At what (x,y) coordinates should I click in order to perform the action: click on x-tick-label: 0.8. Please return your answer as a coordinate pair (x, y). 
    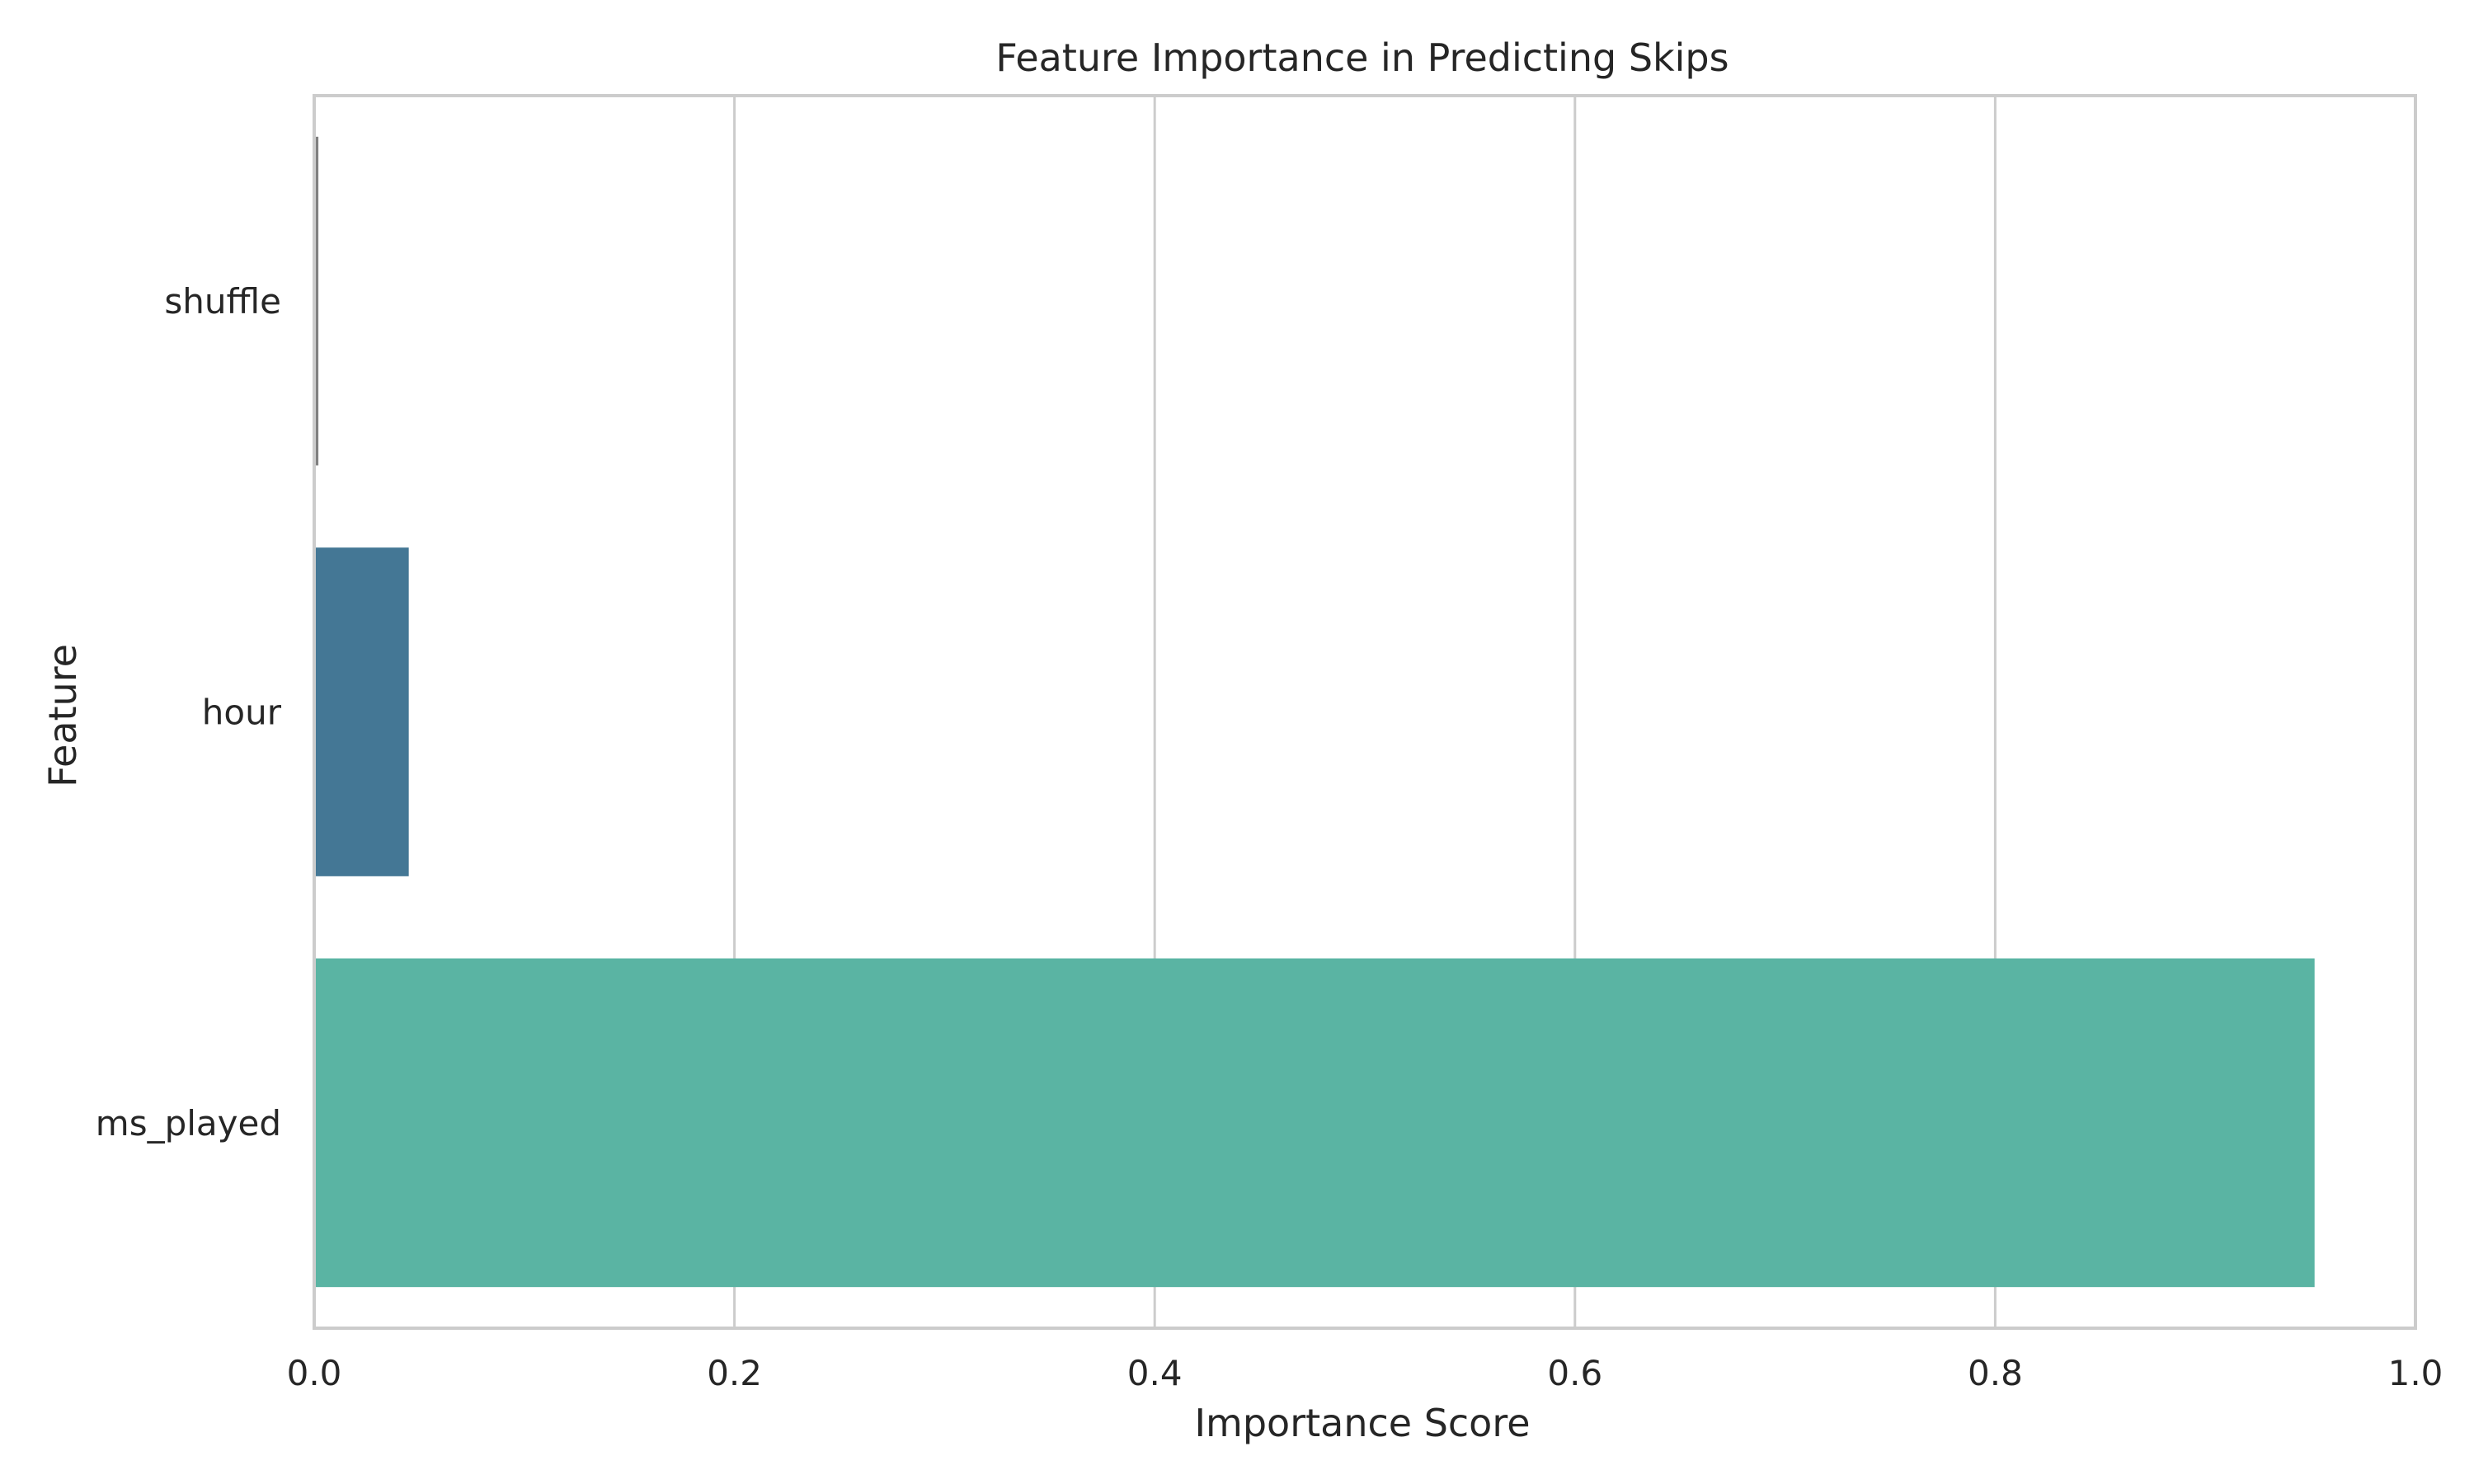
    Looking at the image, I should click on (1995, 1373).